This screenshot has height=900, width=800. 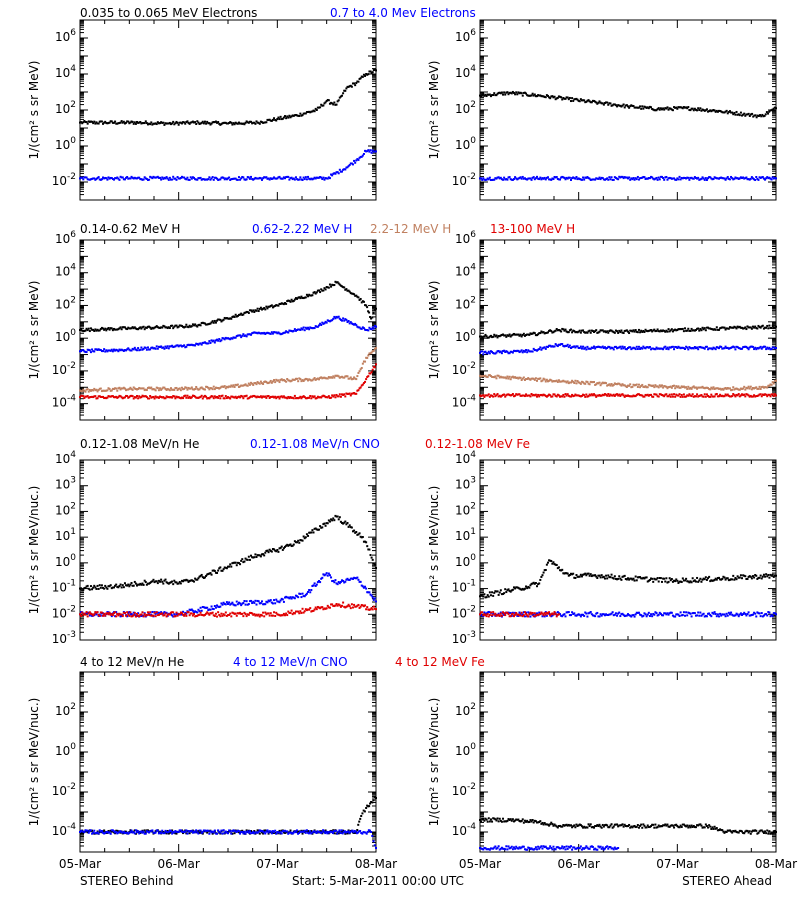 What do you see at coordinates (434, 330) in the screenshot?
I see `y-axis-label: 1/(cm² s sr MeV)` at bounding box center [434, 330].